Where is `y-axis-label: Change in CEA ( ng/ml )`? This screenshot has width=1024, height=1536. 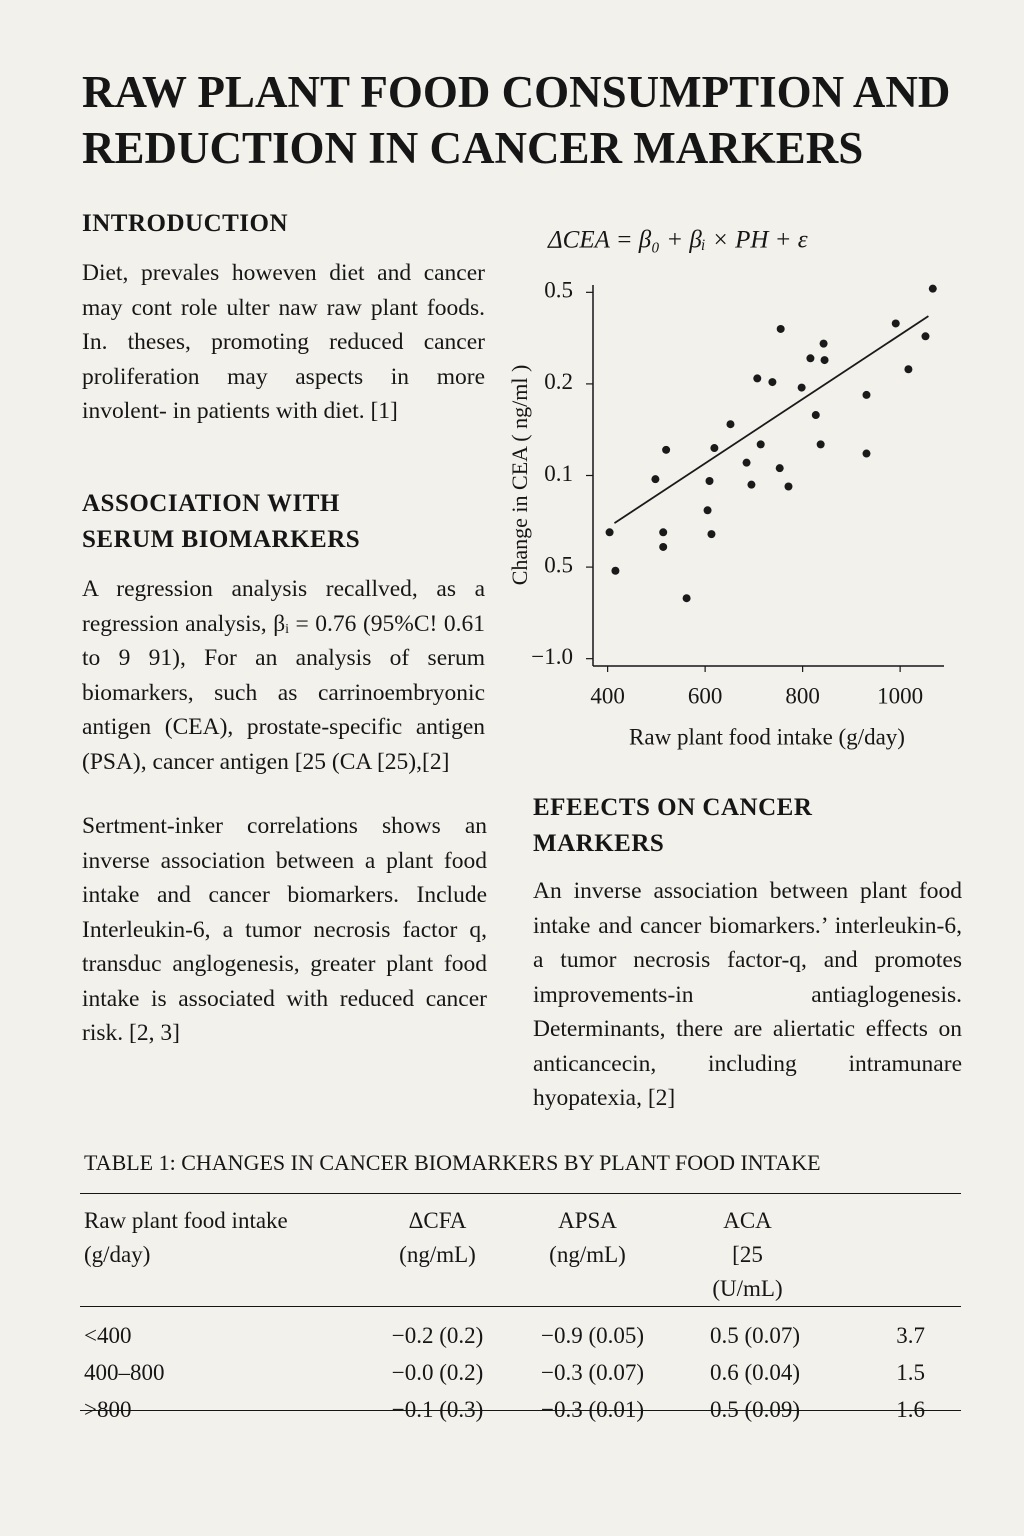 y-axis-label: Change in CEA ( ng/ml ) is located at coordinates (519, 475).